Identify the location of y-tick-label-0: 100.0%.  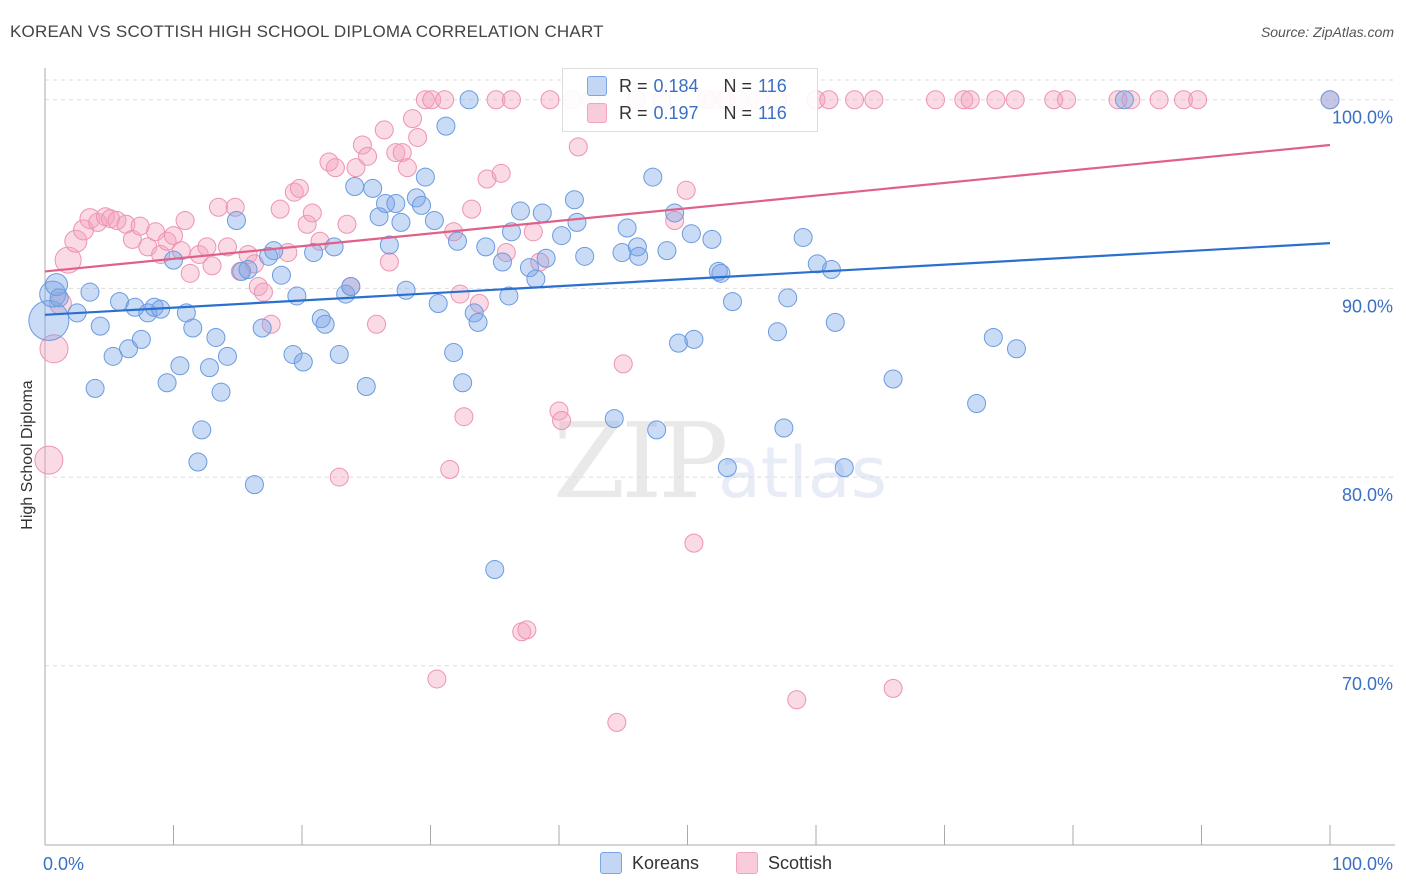
(1362, 118).